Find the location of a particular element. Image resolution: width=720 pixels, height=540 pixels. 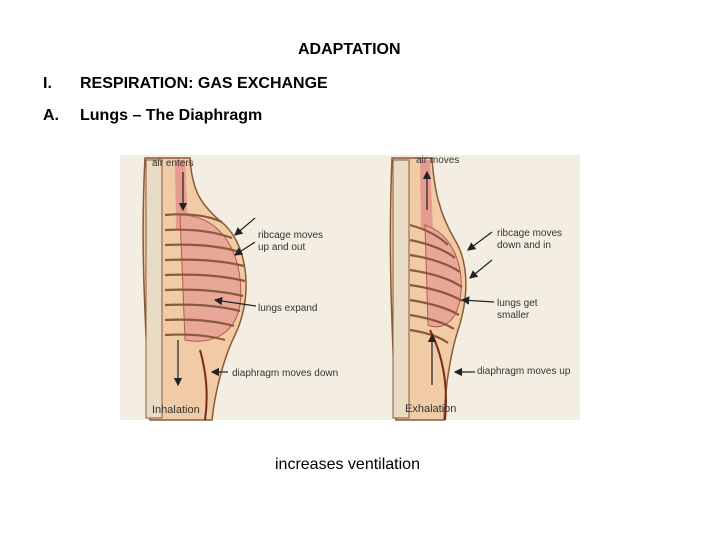

outline-text: Lungs – The Diaphragm is located at coordinates (171, 115).